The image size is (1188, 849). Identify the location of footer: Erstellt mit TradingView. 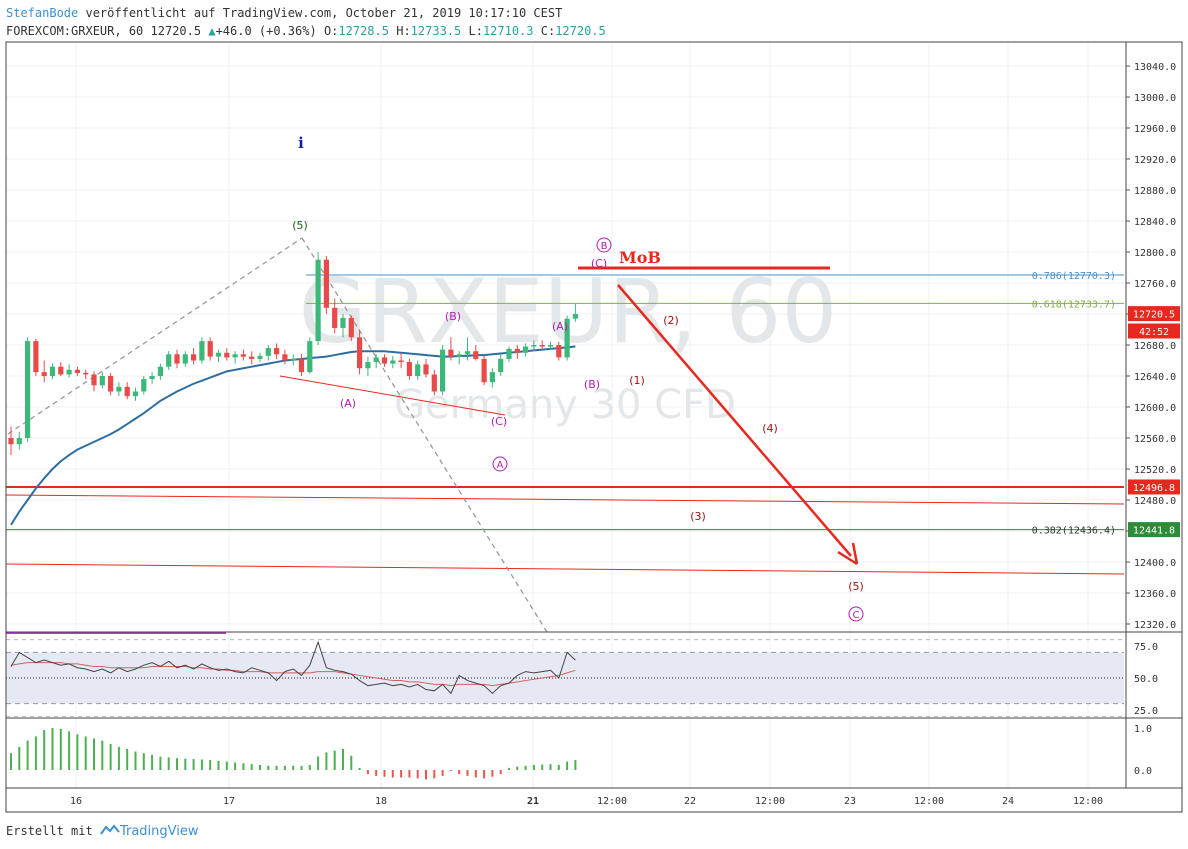
(102, 831).